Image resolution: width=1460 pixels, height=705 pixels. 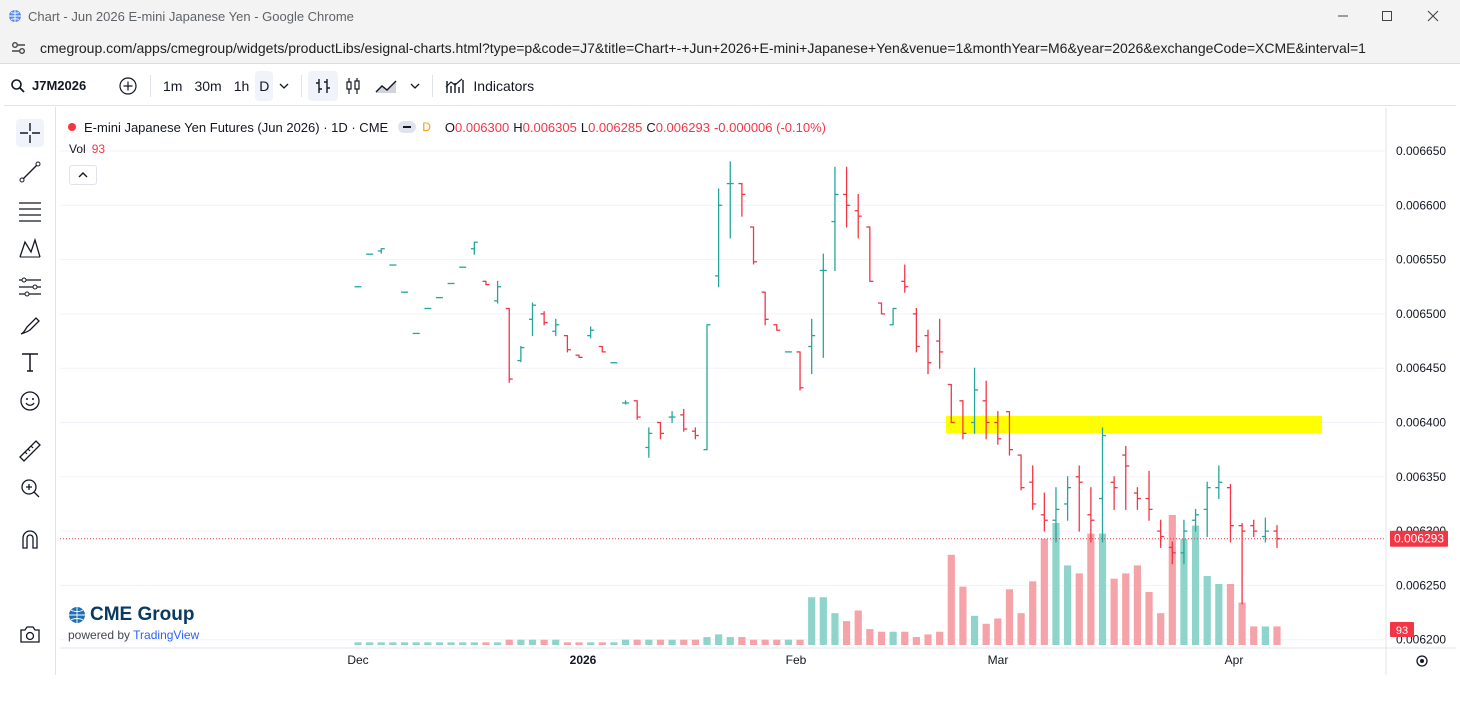 What do you see at coordinates (98, 149) in the screenshot?
I see `volume-value: 93` at bounding box center [98, 149].